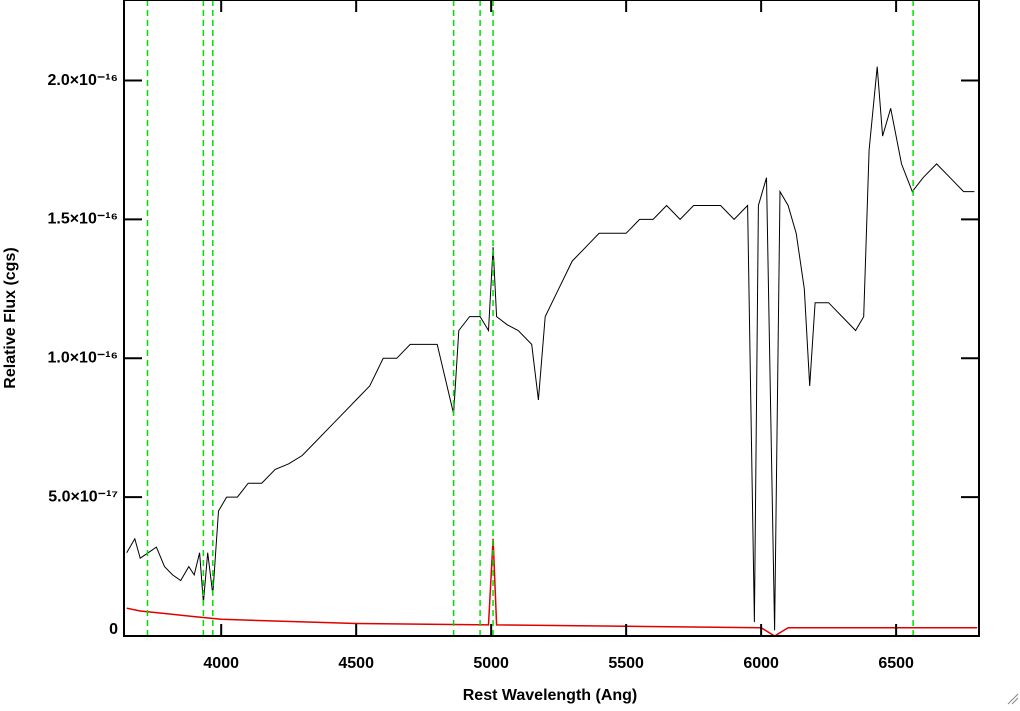  I want to click on x-tick-label: 4000, so click(221, 663).